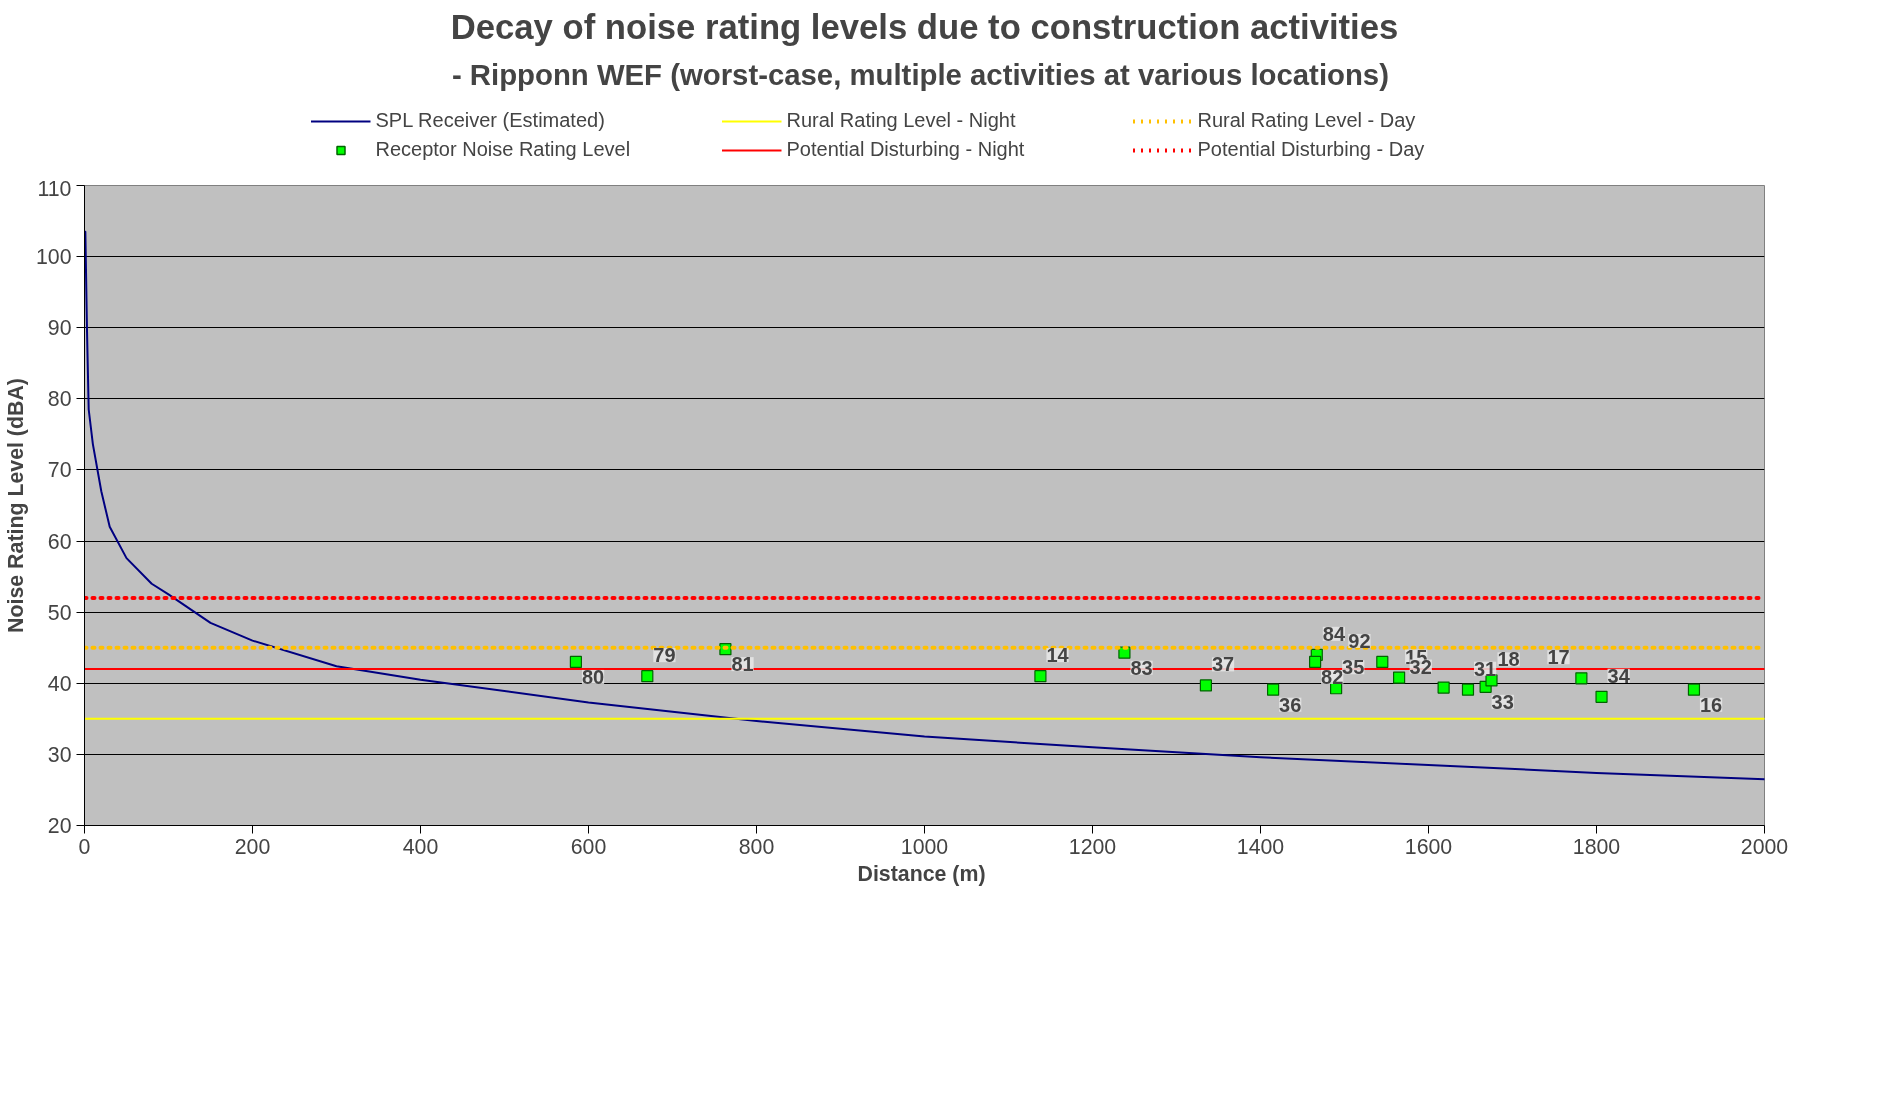 This screenshot has width=1896, height=1095. What do you see at coordinates (1332, 676) in the screenshot?
I see `annotation: 82` at bounding box center [1332, 676].